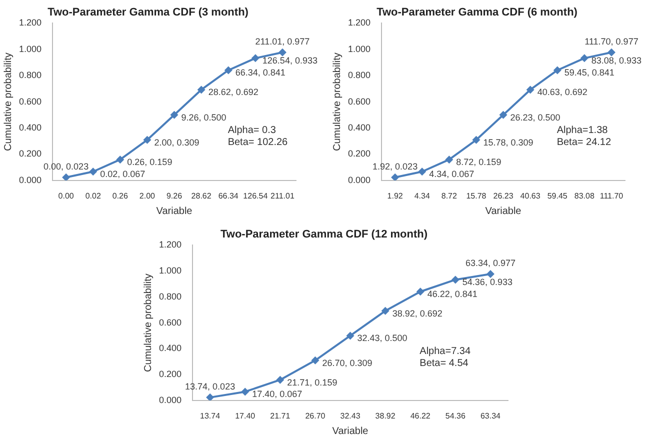 The height and width of the screenshot is (438, 657). I want to click on data-label: 0.02, 0.067, so click(123, 174).